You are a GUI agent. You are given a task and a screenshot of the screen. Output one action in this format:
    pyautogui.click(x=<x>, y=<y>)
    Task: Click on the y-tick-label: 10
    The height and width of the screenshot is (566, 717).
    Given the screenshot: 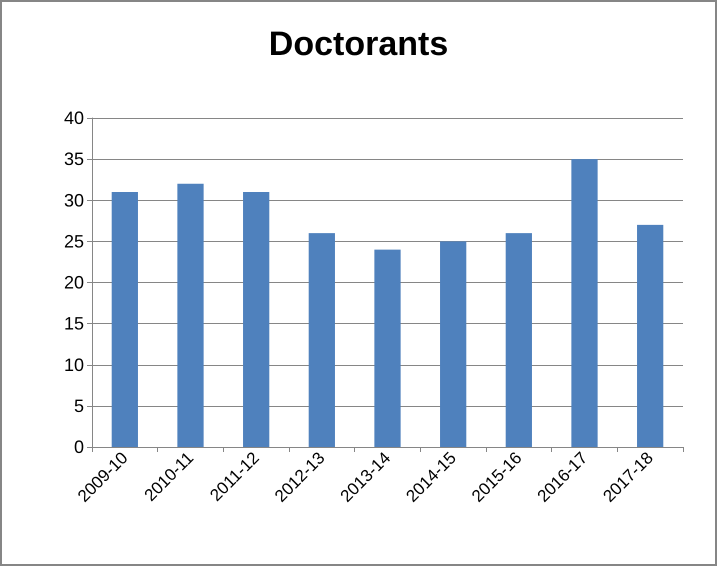 What is the action you would take?
    pyautogui.click(x=74, y=364)
    